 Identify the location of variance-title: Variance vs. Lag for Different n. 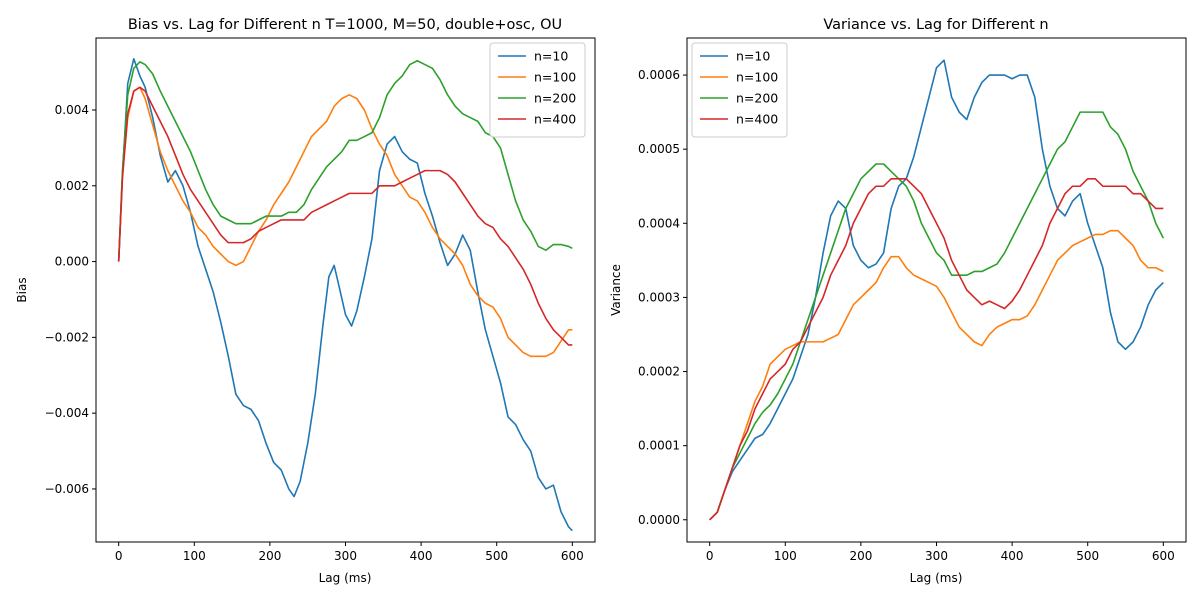
(935, 25).